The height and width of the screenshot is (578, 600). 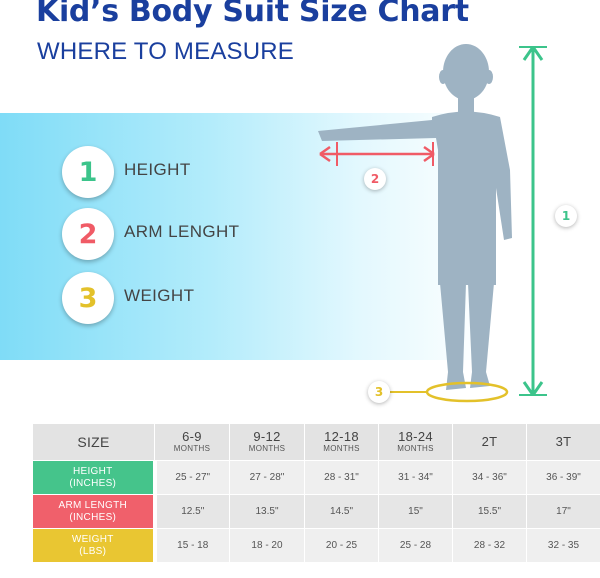 I want to click on table-cell: 28 - 32, so click(x=489, y=545).